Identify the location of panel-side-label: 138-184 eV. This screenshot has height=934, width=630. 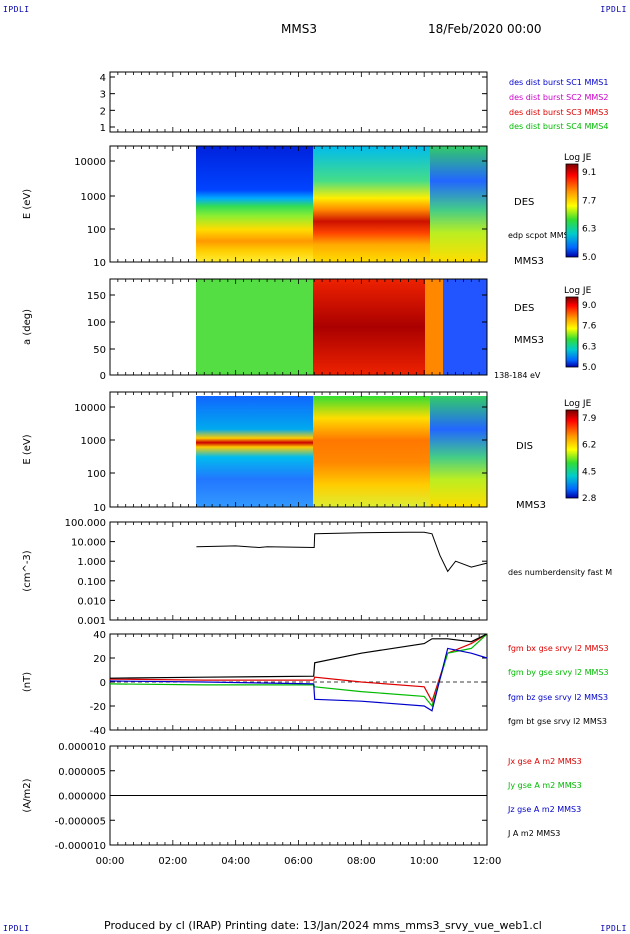
(517, 375).